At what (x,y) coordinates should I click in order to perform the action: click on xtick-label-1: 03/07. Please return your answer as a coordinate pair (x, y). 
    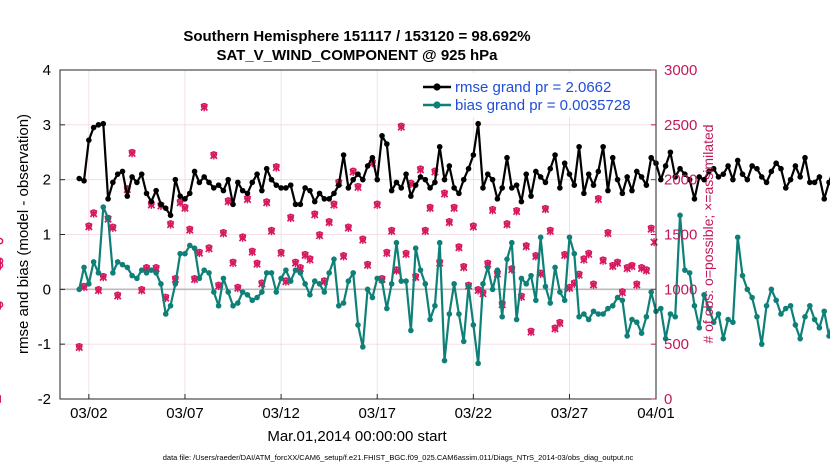
    Looking at the image, I should click on (185, 413).